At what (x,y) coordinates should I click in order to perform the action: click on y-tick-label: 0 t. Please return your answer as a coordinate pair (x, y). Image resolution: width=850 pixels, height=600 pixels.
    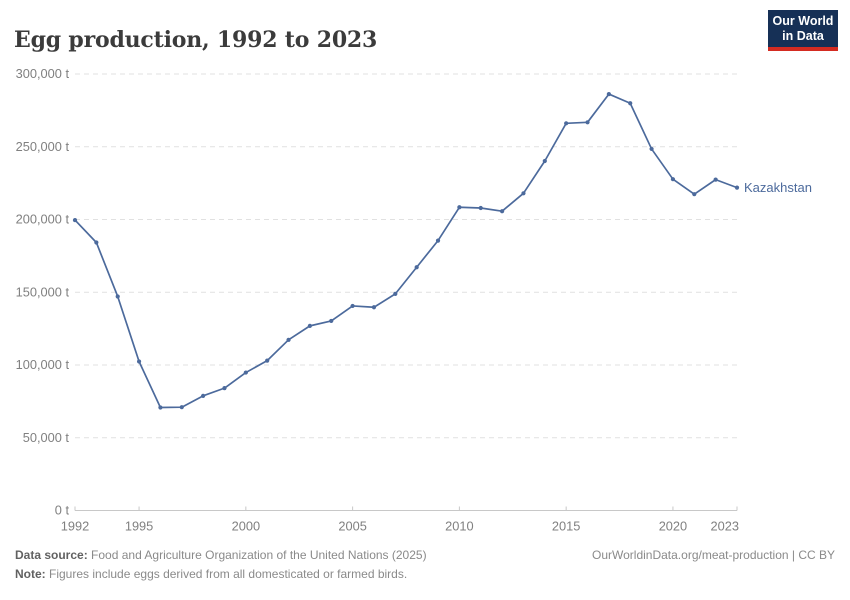
    Looking at the image, I should click on (62, 510).